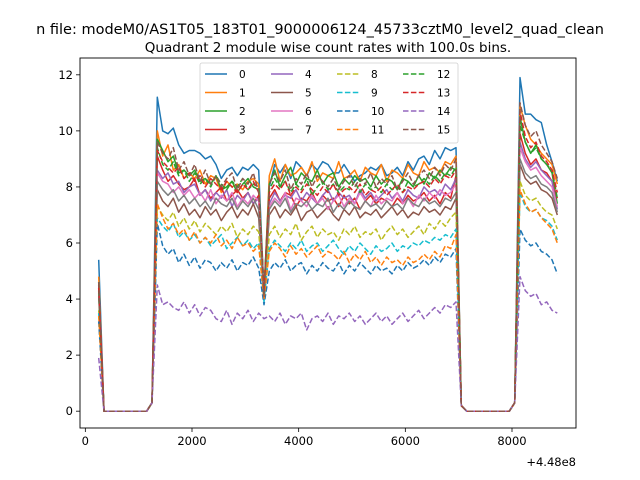 This screenshot has height=480, width=640. I want to click on x-tick-label: 6000, so click(405, 441).